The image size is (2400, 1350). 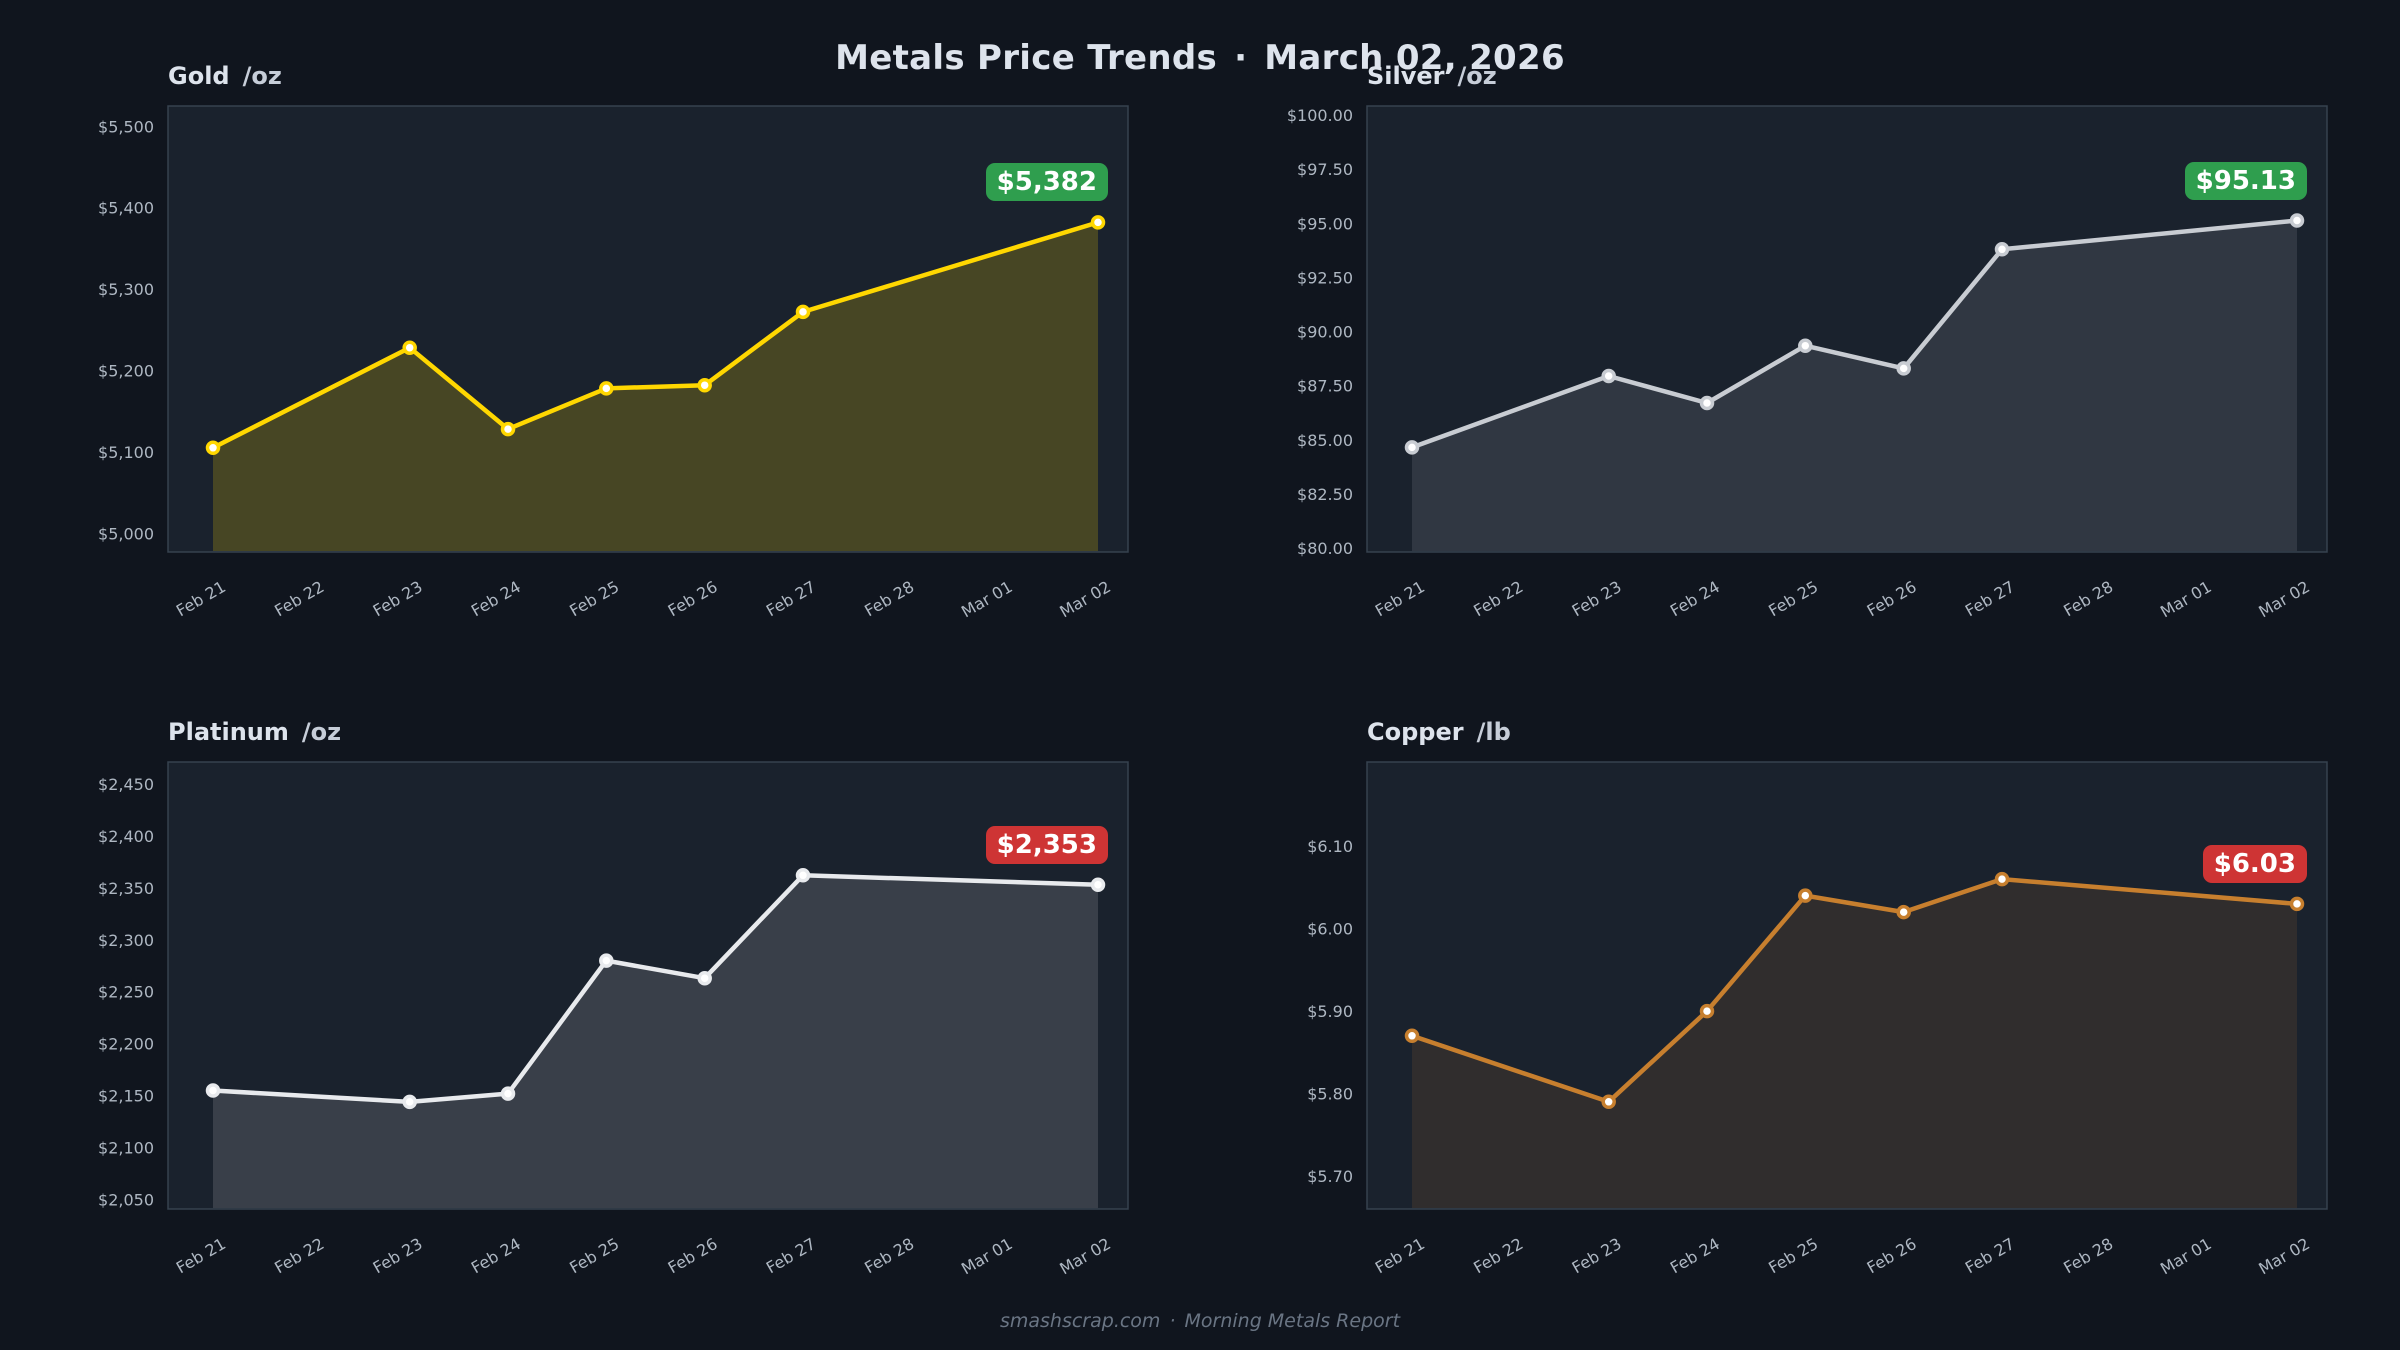 I want to click on y-tick-label: $2,050, so click(x=126, y=1200).